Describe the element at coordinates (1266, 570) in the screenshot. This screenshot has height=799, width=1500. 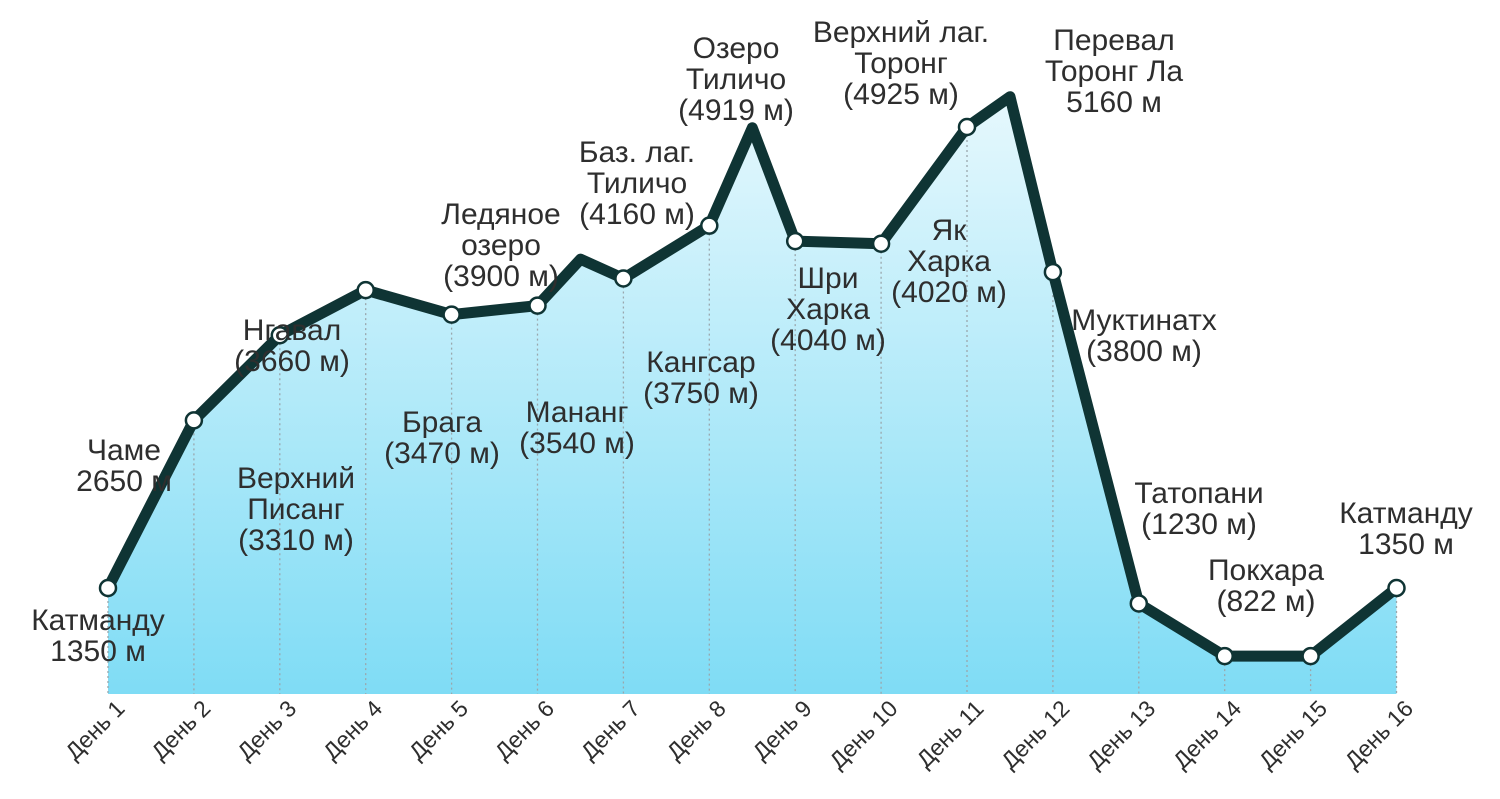
I see `camp-label-line: Покхара` at that location.